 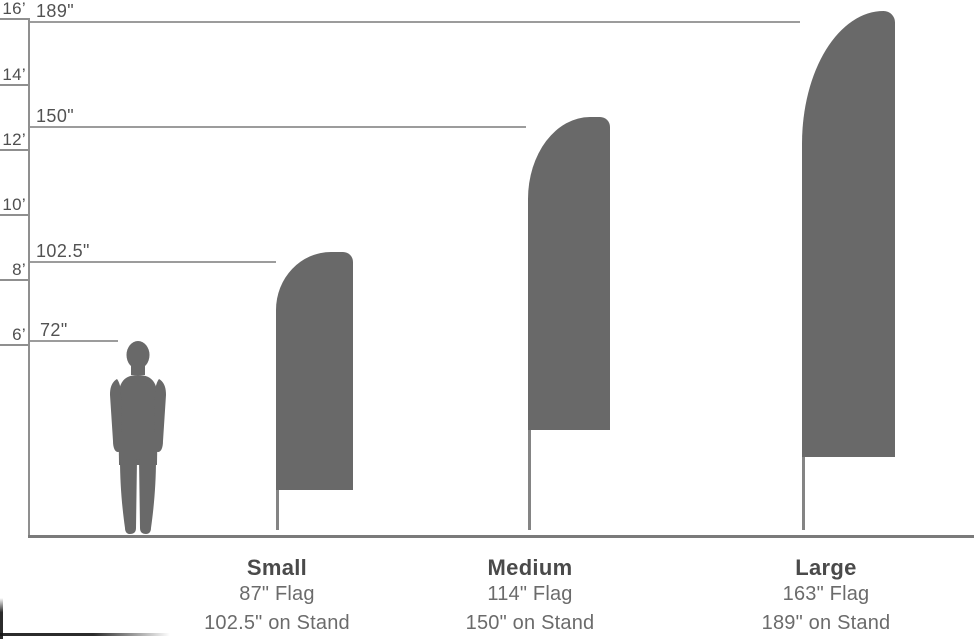 What do you see at coordinates (14, 150) in the screenshot?
I see `ruler-tick-12ft` at bounding box center [14, 150].